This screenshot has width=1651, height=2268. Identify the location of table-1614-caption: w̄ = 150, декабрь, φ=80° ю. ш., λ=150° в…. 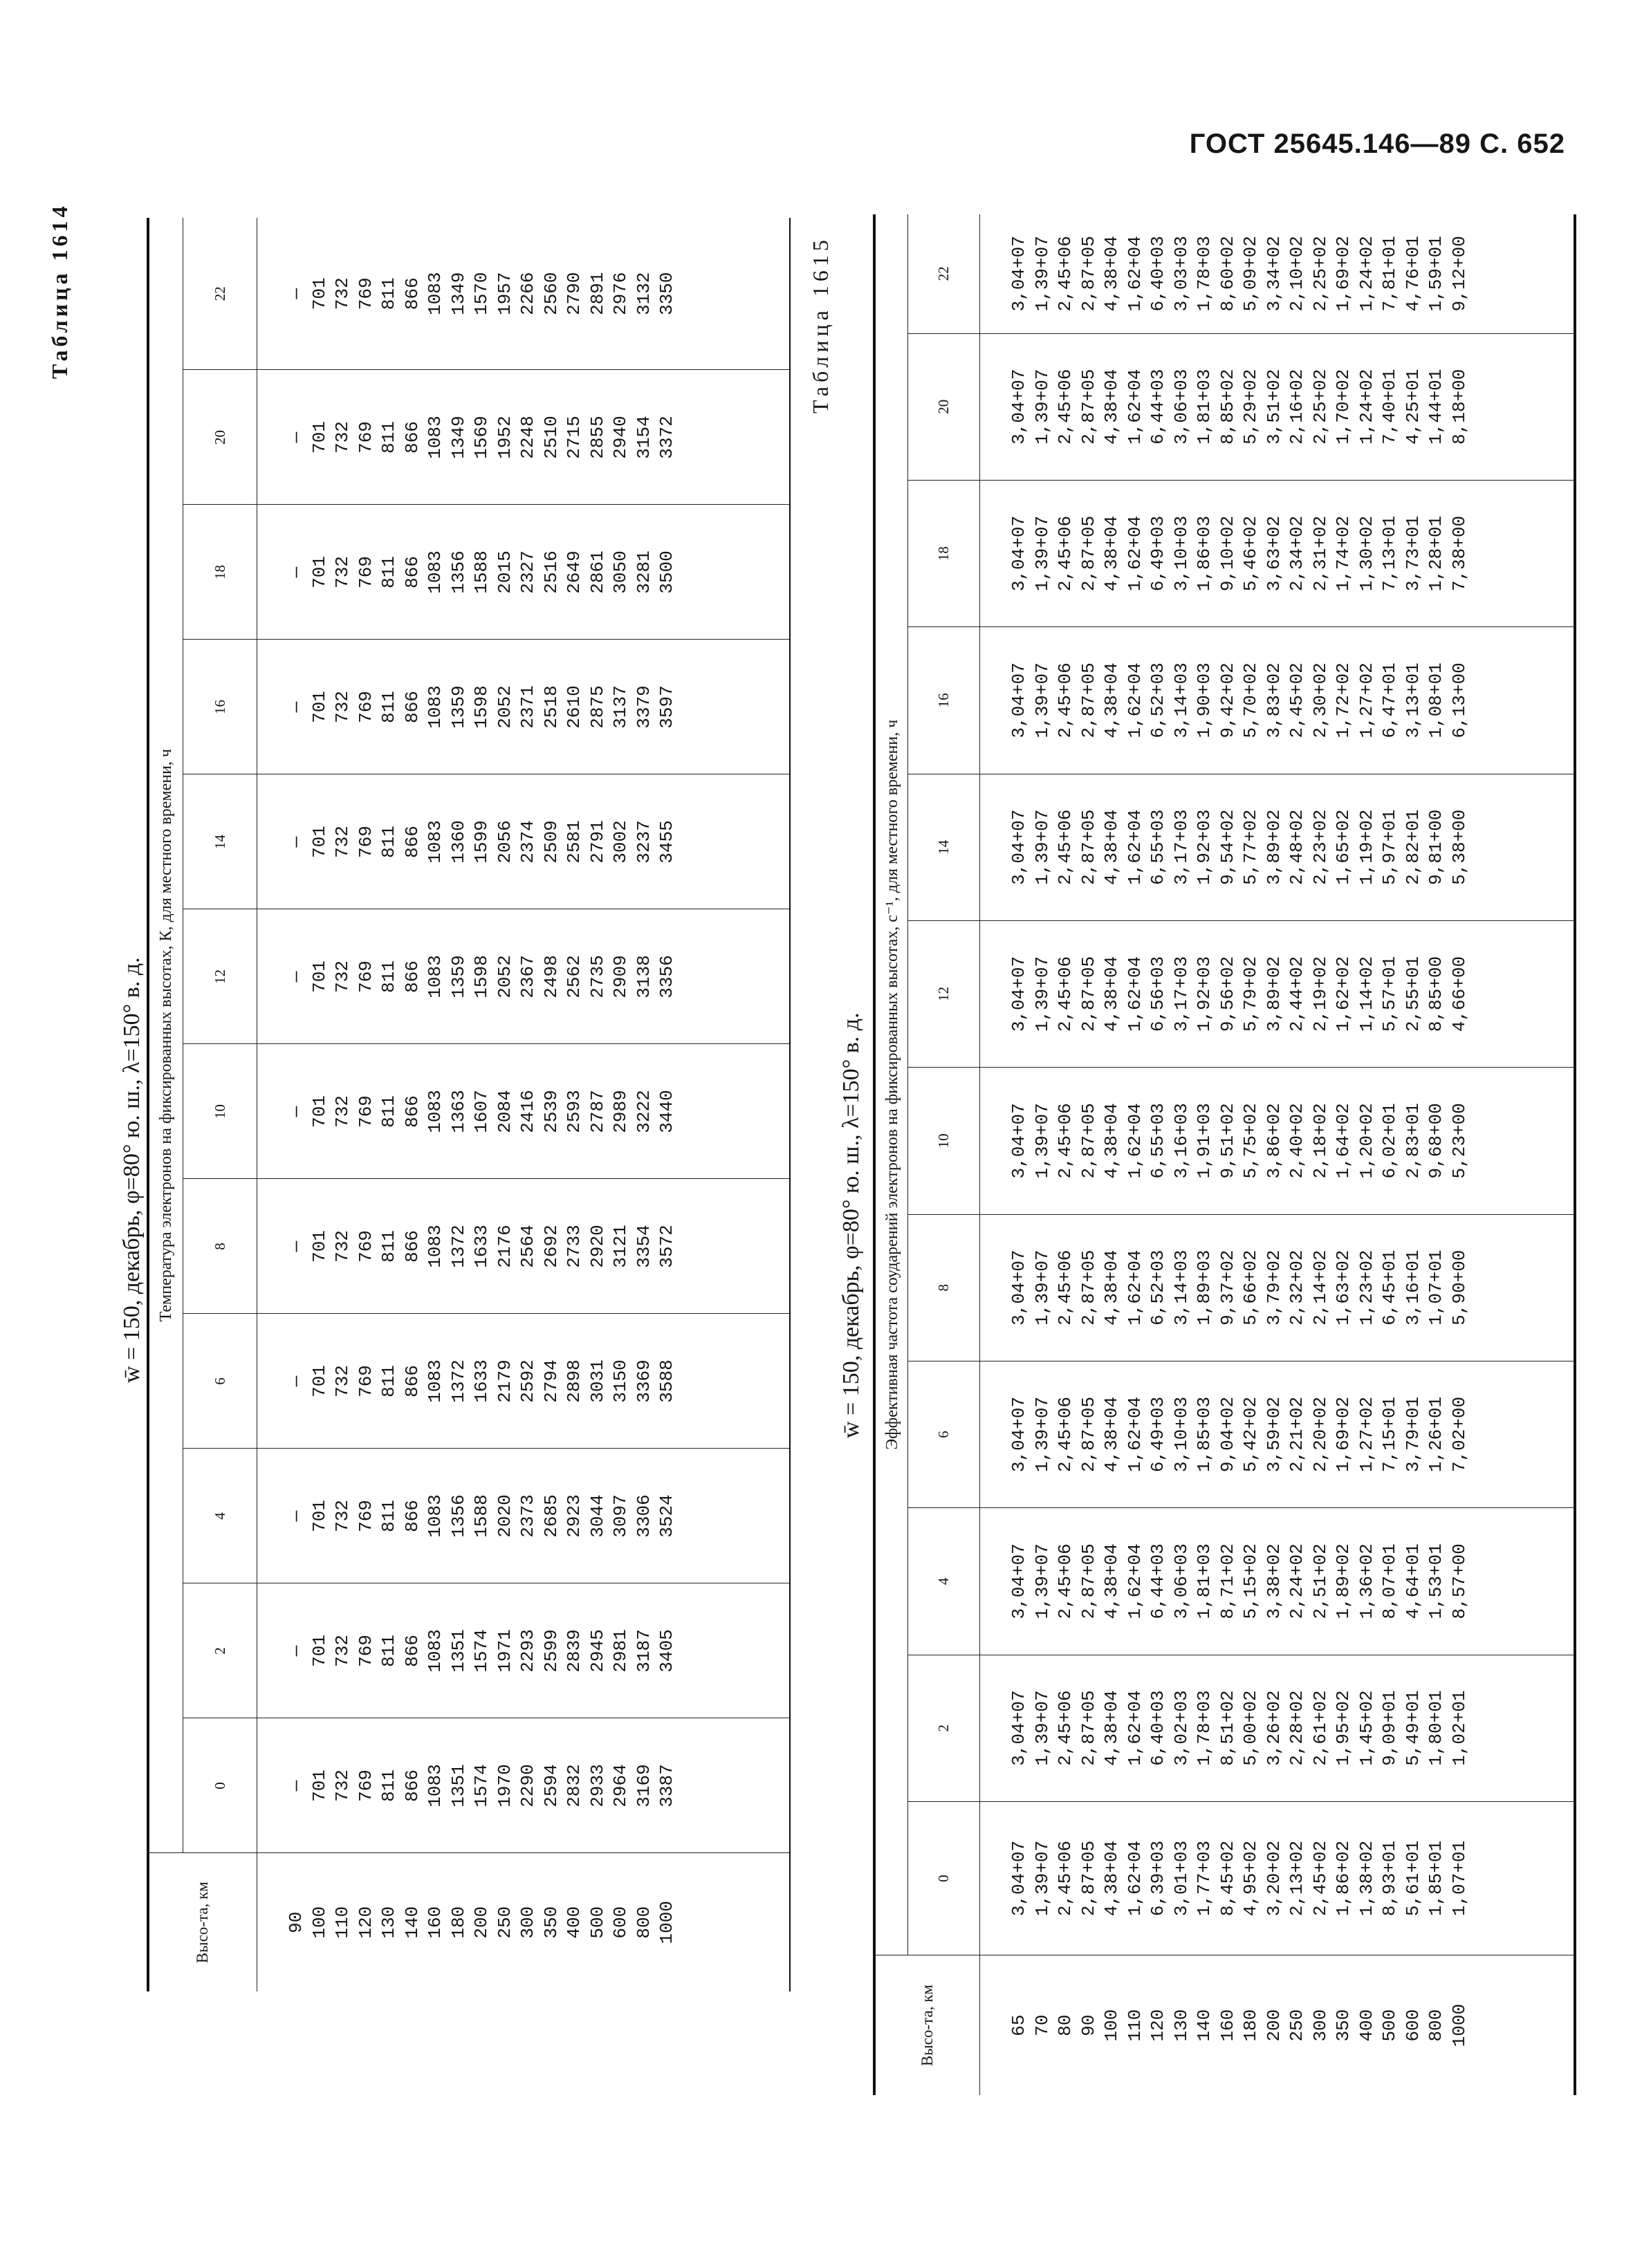
(132, 1170).